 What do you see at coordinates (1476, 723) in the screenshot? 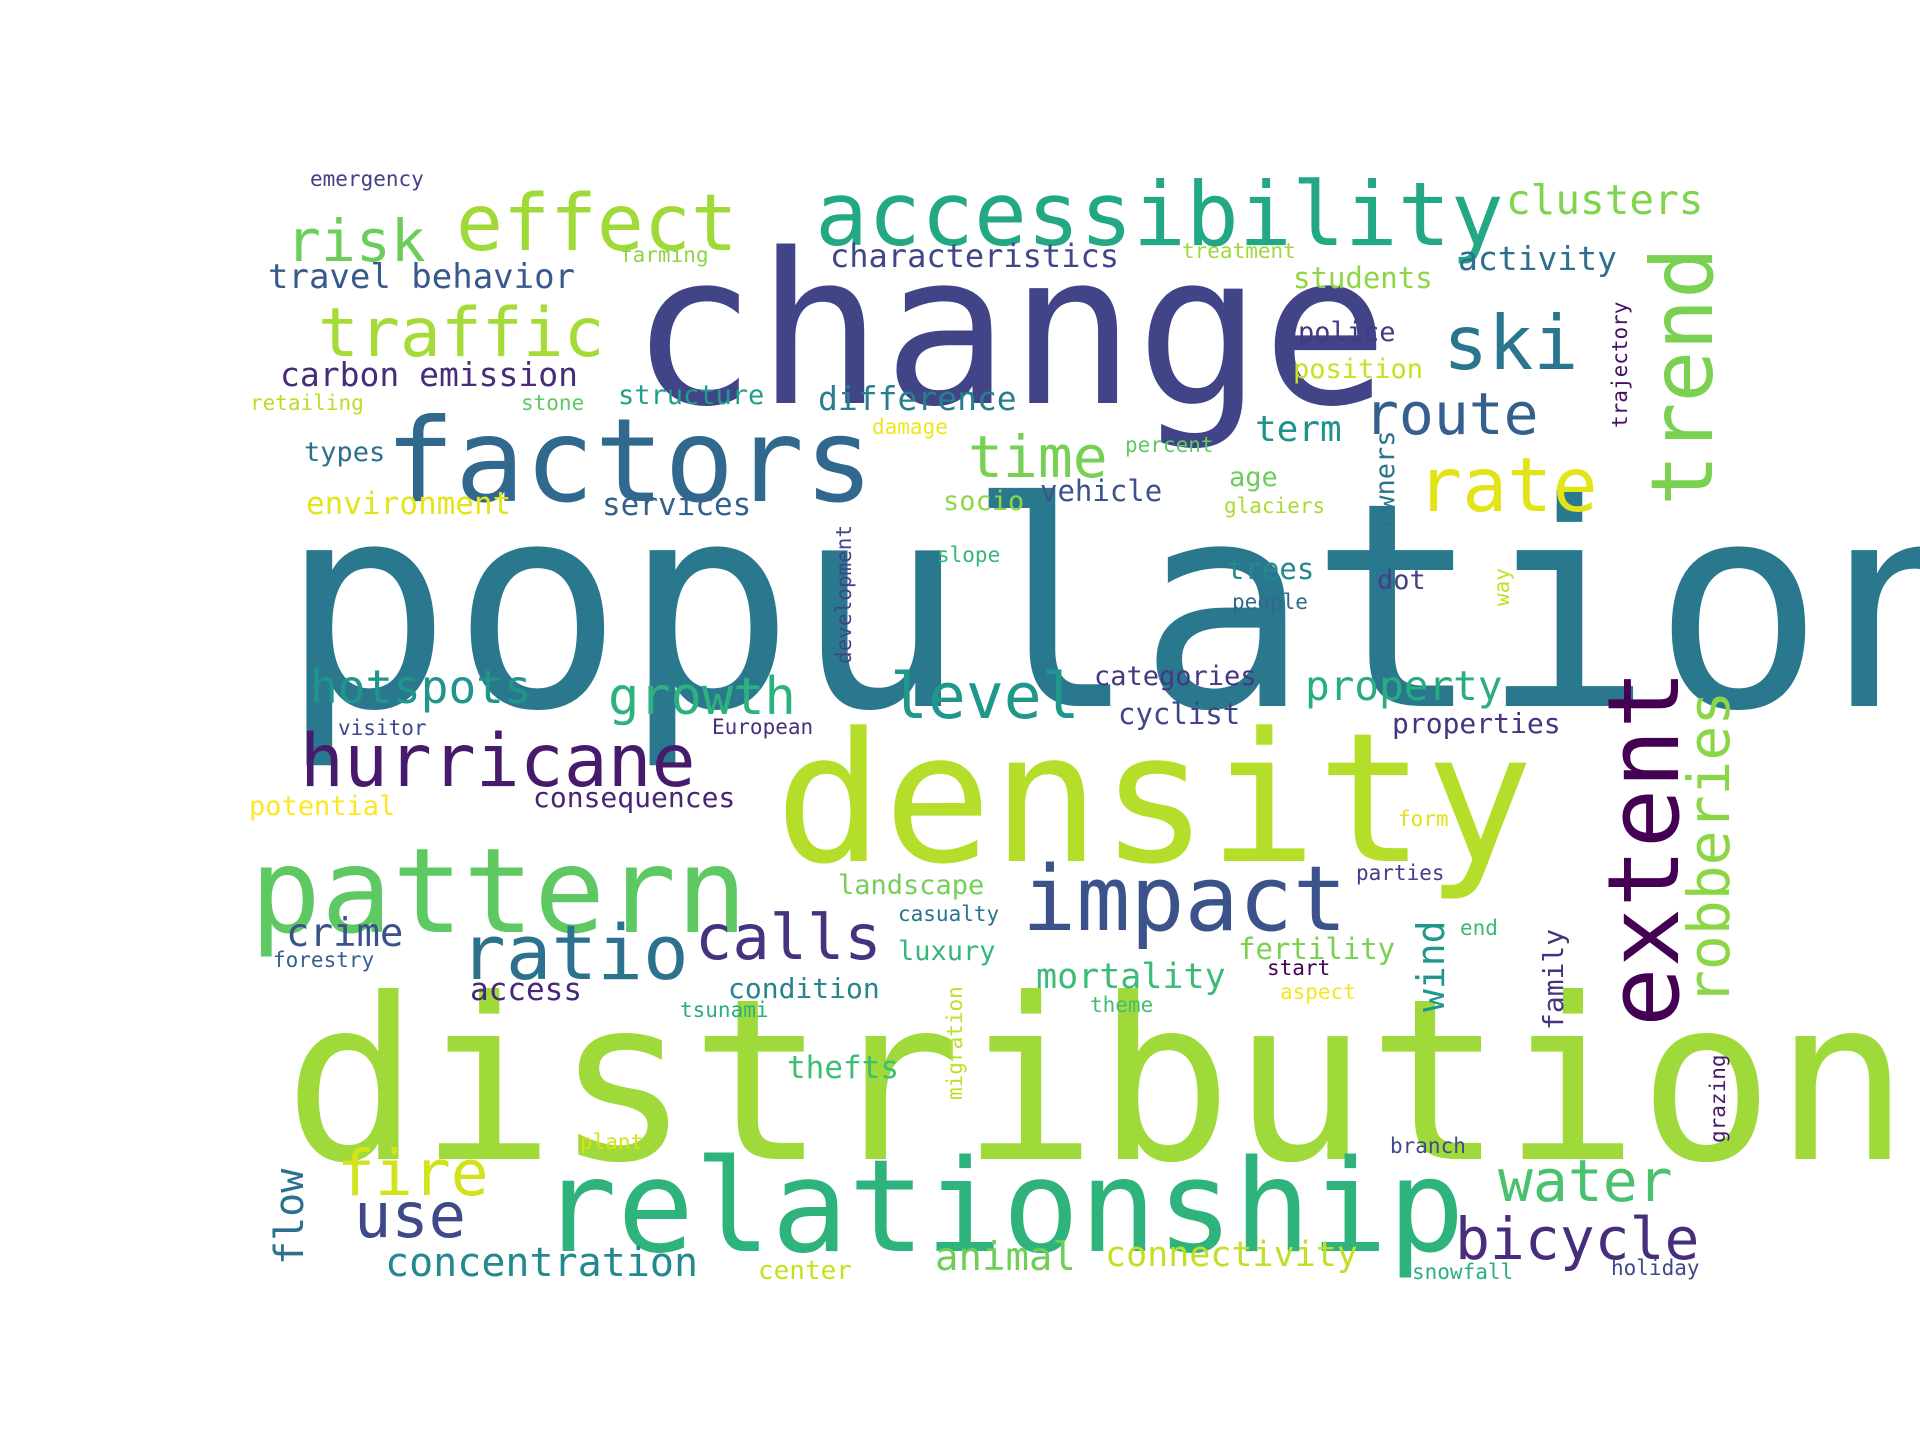
I see `word-properties: properties` at bounding box center [1476, 723].